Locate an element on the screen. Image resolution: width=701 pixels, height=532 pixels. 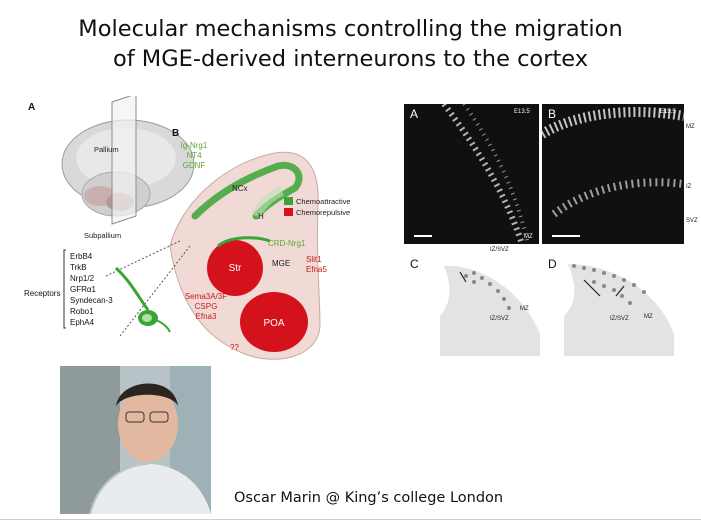
neuron-illustration is located at coordinates (142, 299).